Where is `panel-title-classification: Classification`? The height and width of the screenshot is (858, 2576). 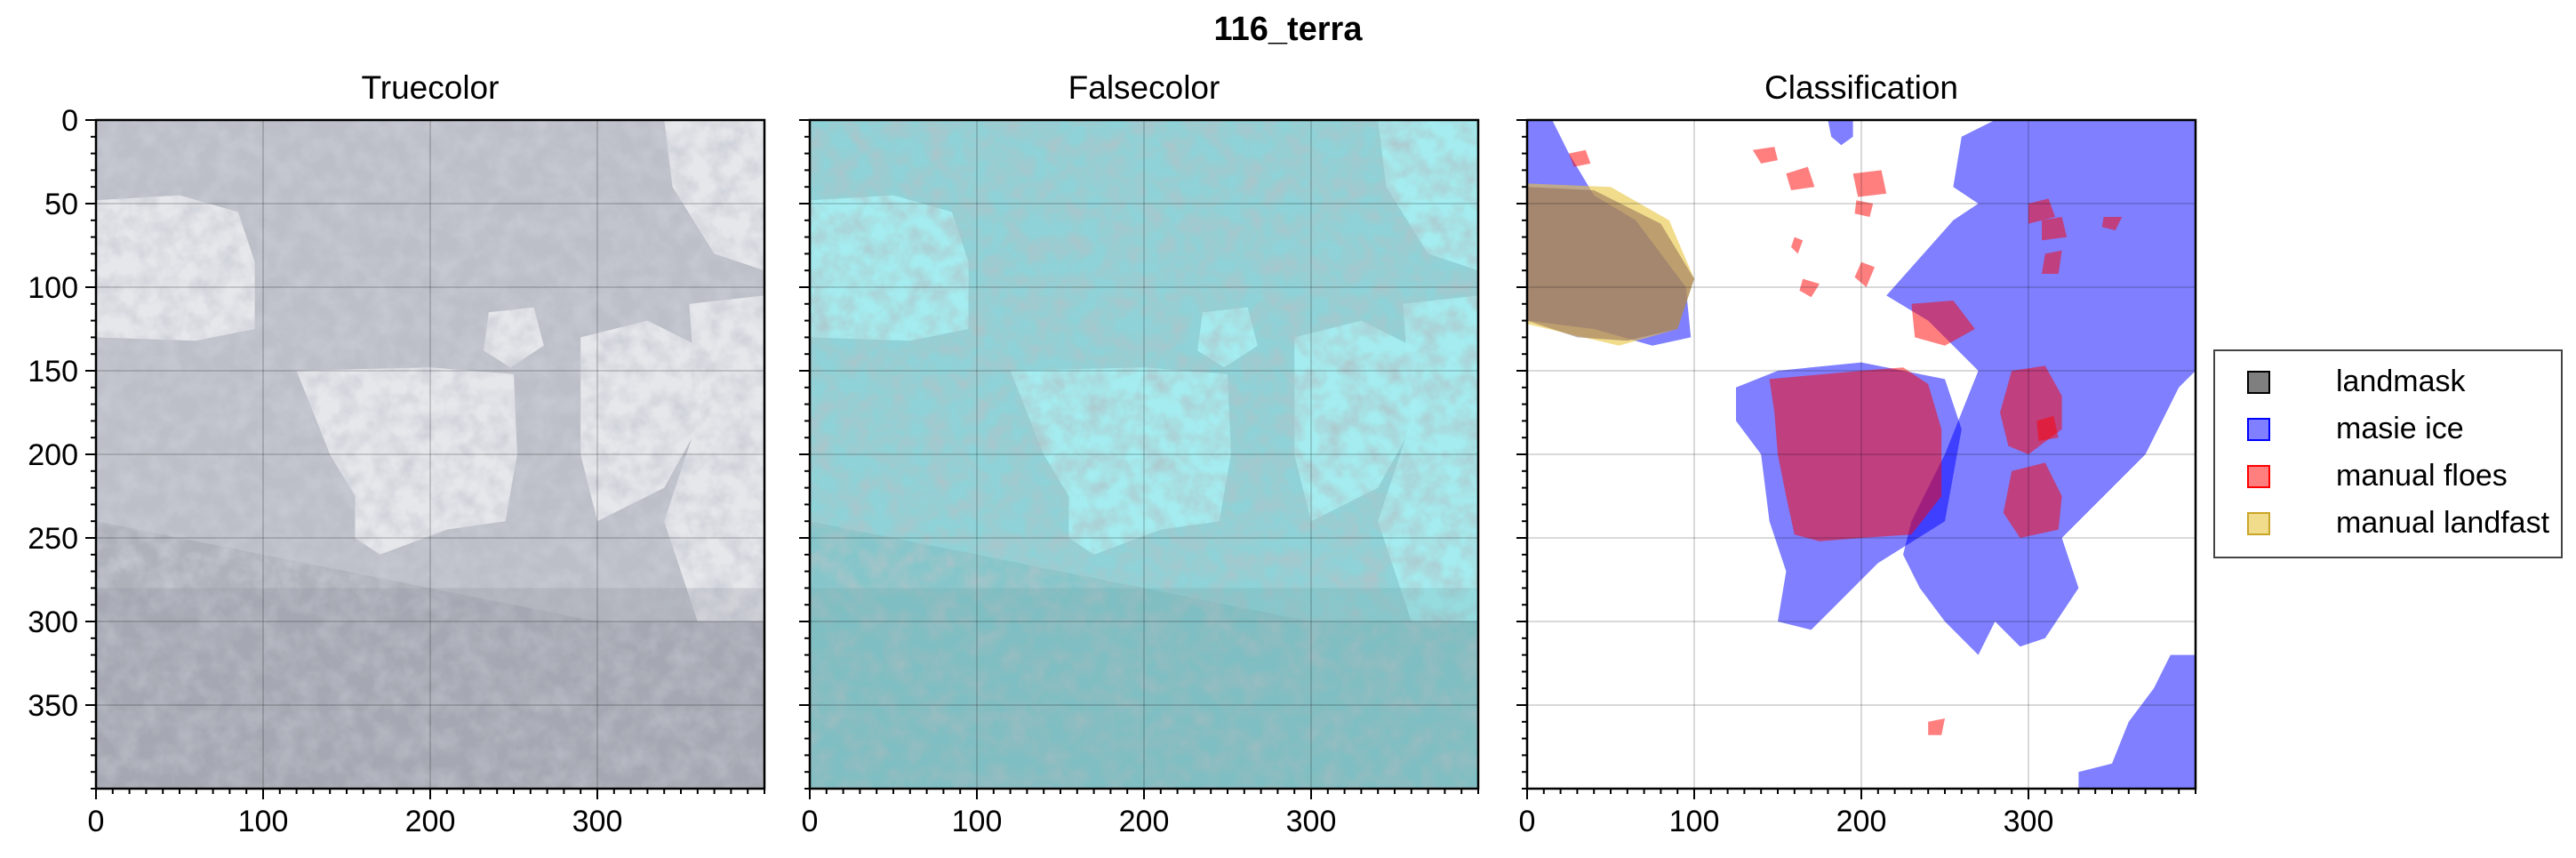 panel-title-classification: Classification is located at coordinates (1861, 87).